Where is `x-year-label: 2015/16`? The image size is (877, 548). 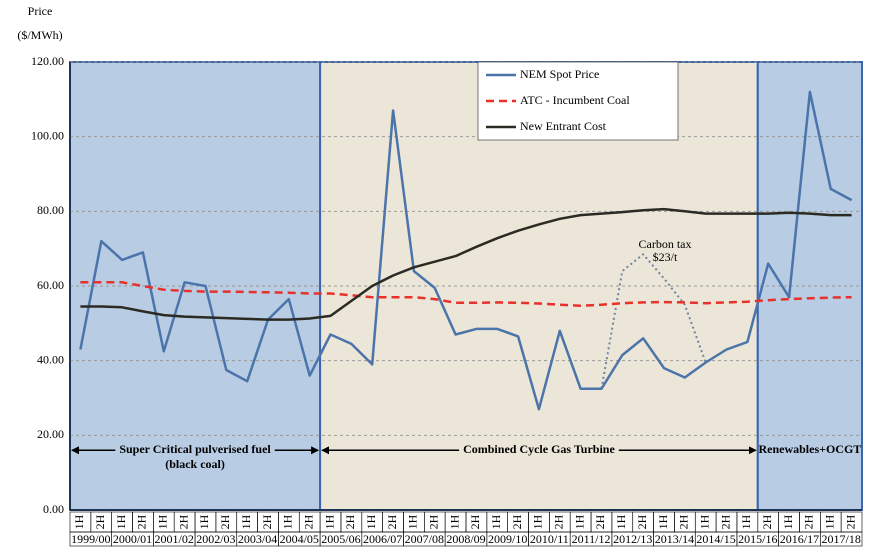 x-year-label: 2015/16 is located at coordinates (757, 539).